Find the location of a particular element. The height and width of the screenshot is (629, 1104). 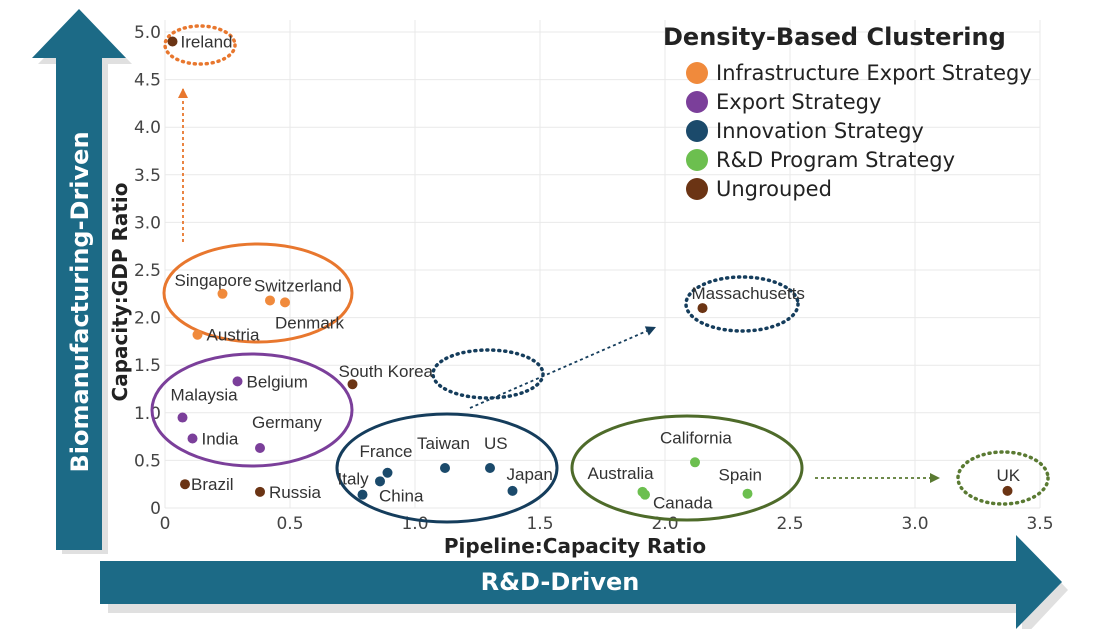

point-label: Canada is located at coordinates (683, 503).